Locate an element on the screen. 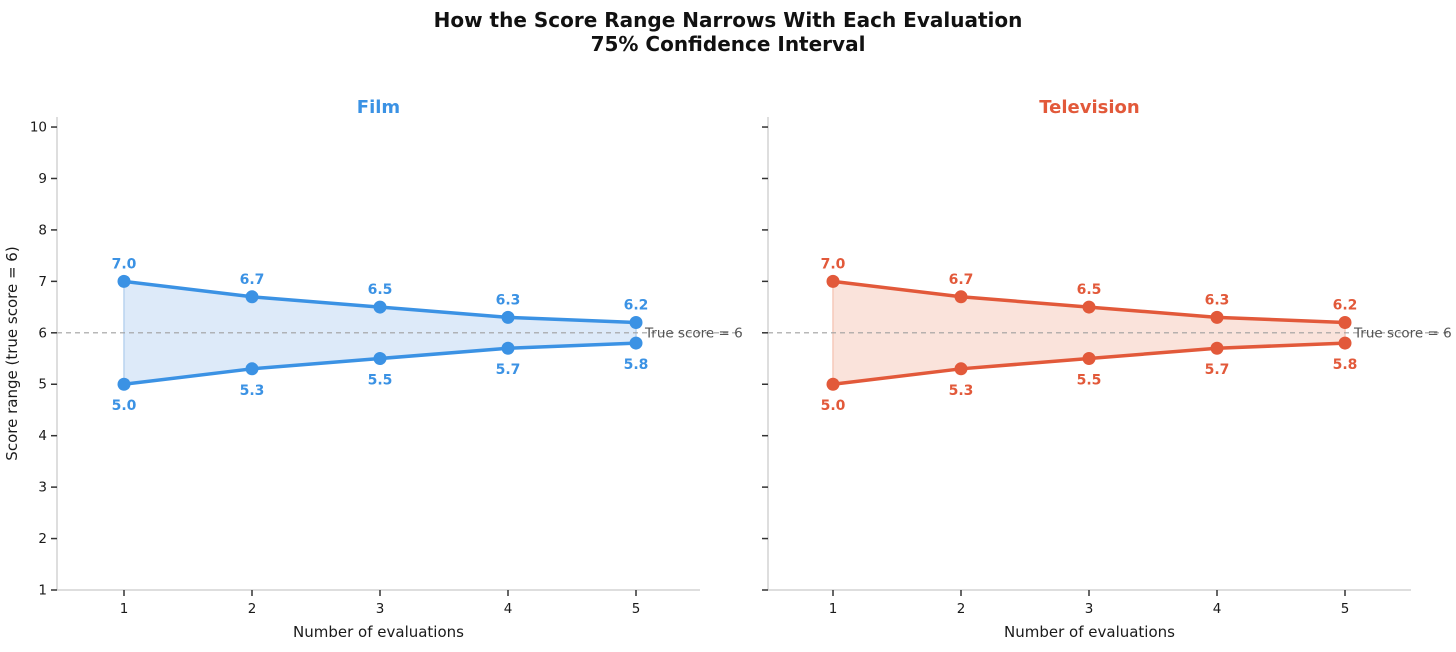  film-lower-value-label: 5.3 is located at coordinates (252, 391).